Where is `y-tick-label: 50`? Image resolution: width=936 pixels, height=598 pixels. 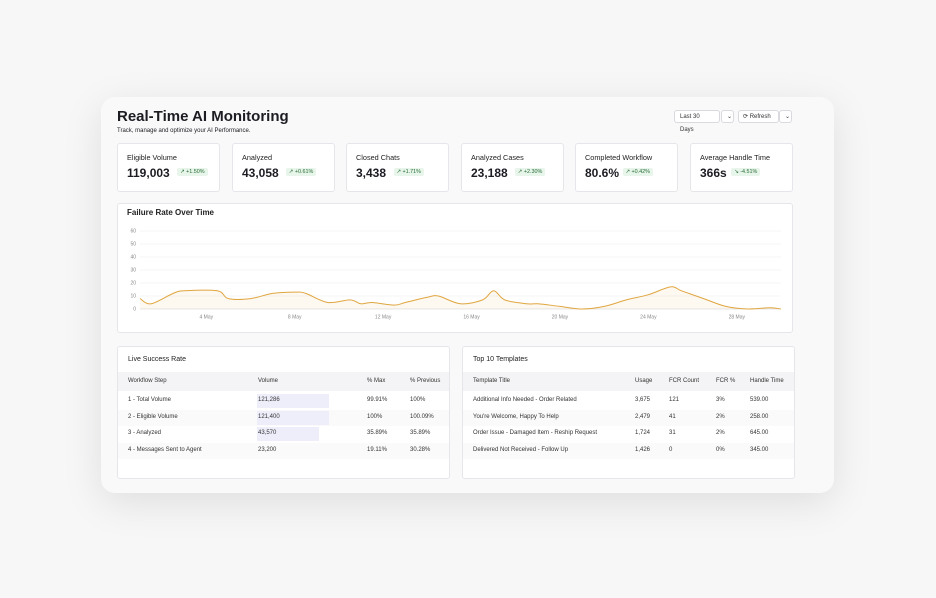
y-tick-label: 50 is located at coordinates (133, 244).